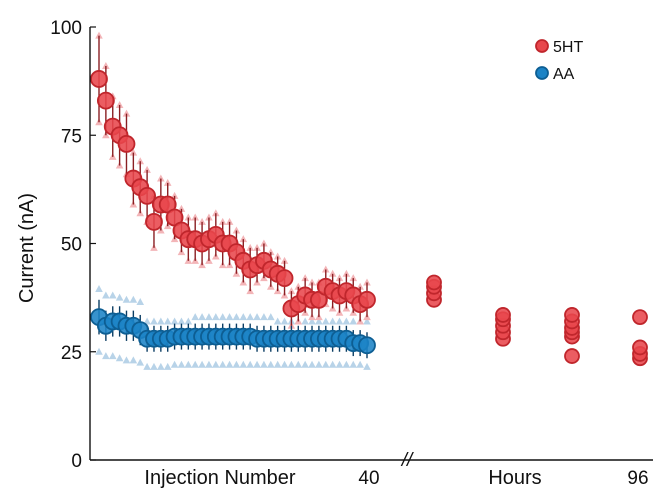 The width and height of the screenshot is (653, 491). Describe the element at coordinates (126, 144) in the screenshot. I see `5ht-mean-point-5` at that location.